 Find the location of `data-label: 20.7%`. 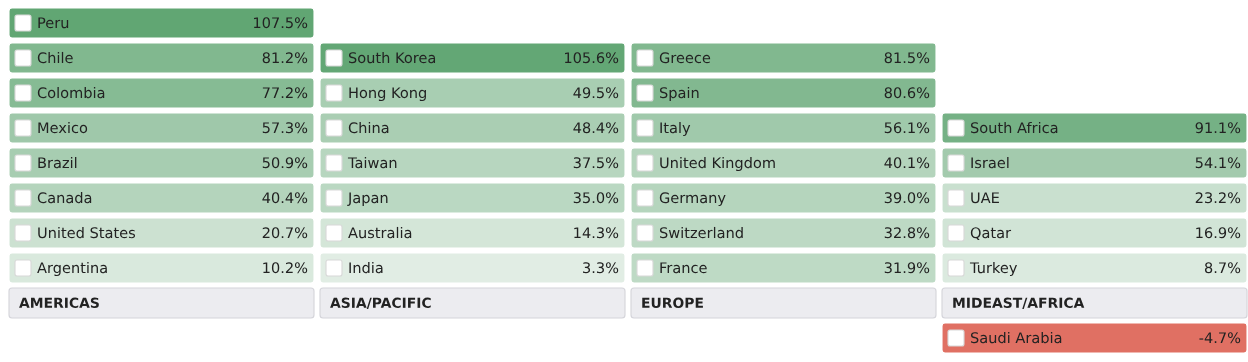

data-label: 20.7% is located at coordinates (285, 233).